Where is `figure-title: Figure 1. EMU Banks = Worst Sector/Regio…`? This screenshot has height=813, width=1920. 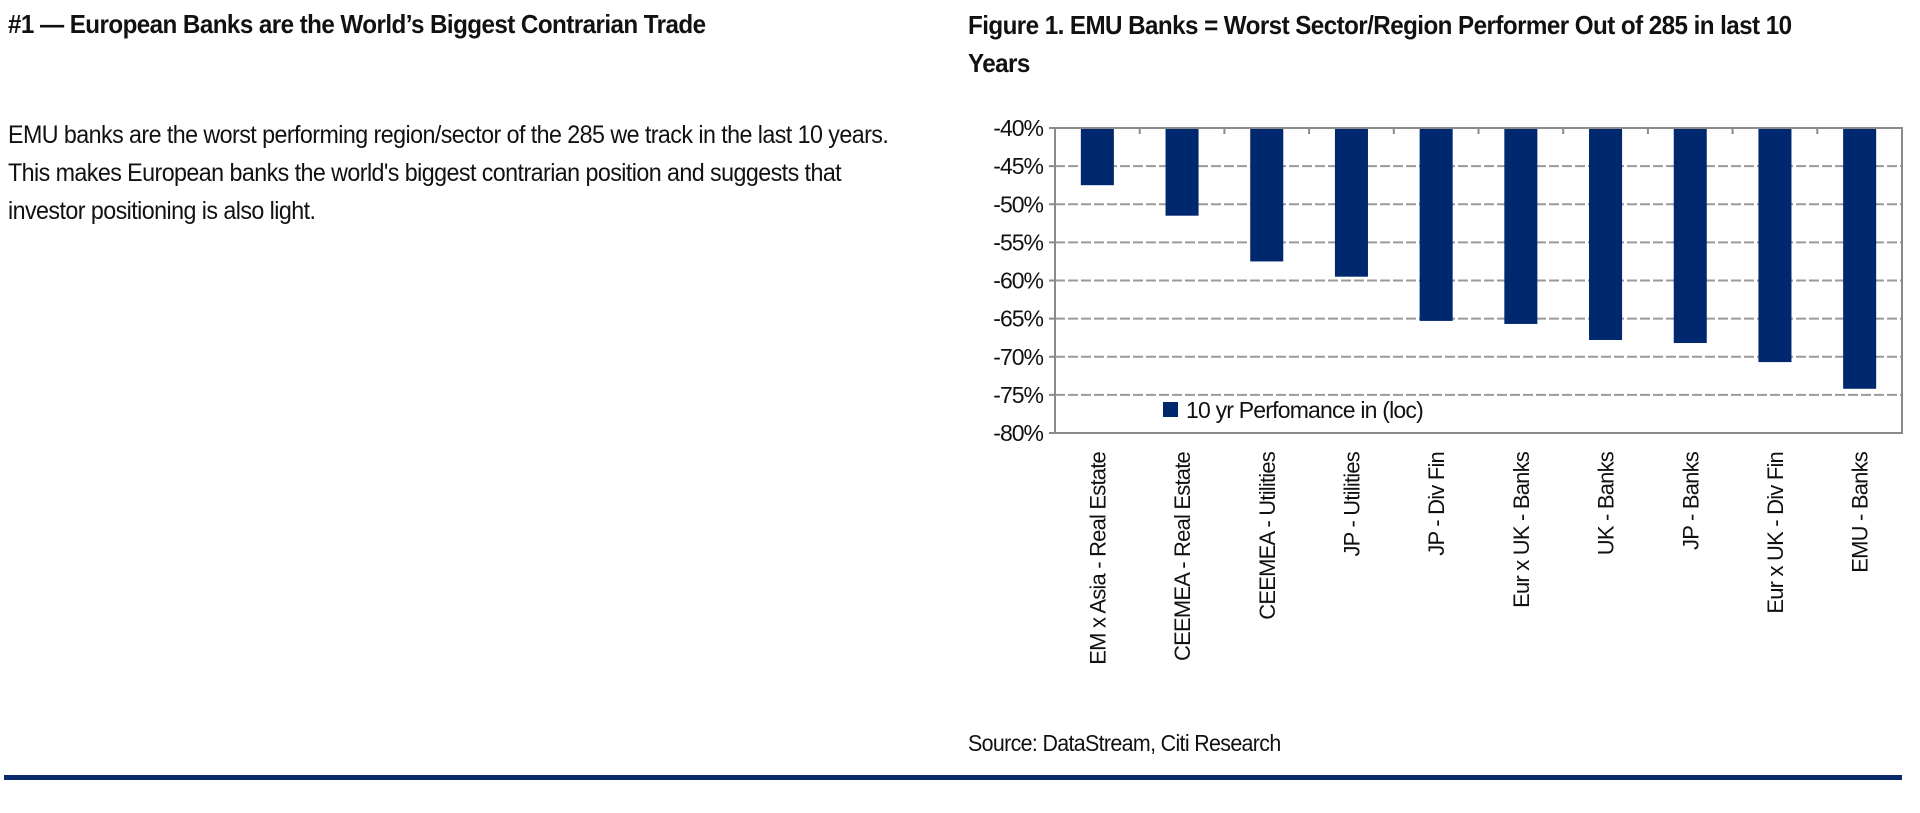
figure-title: Figure 1. EMU Banks = Worst Sector/Regio… is located at coordinates (1380, 44).